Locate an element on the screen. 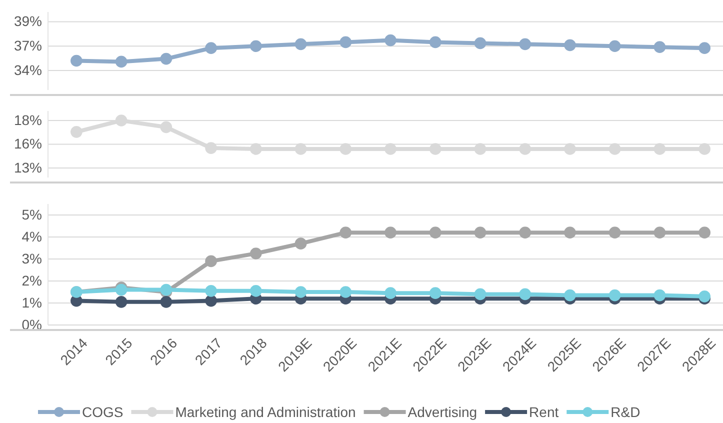  legend-label: R&D is located at coordinates (625, 412).